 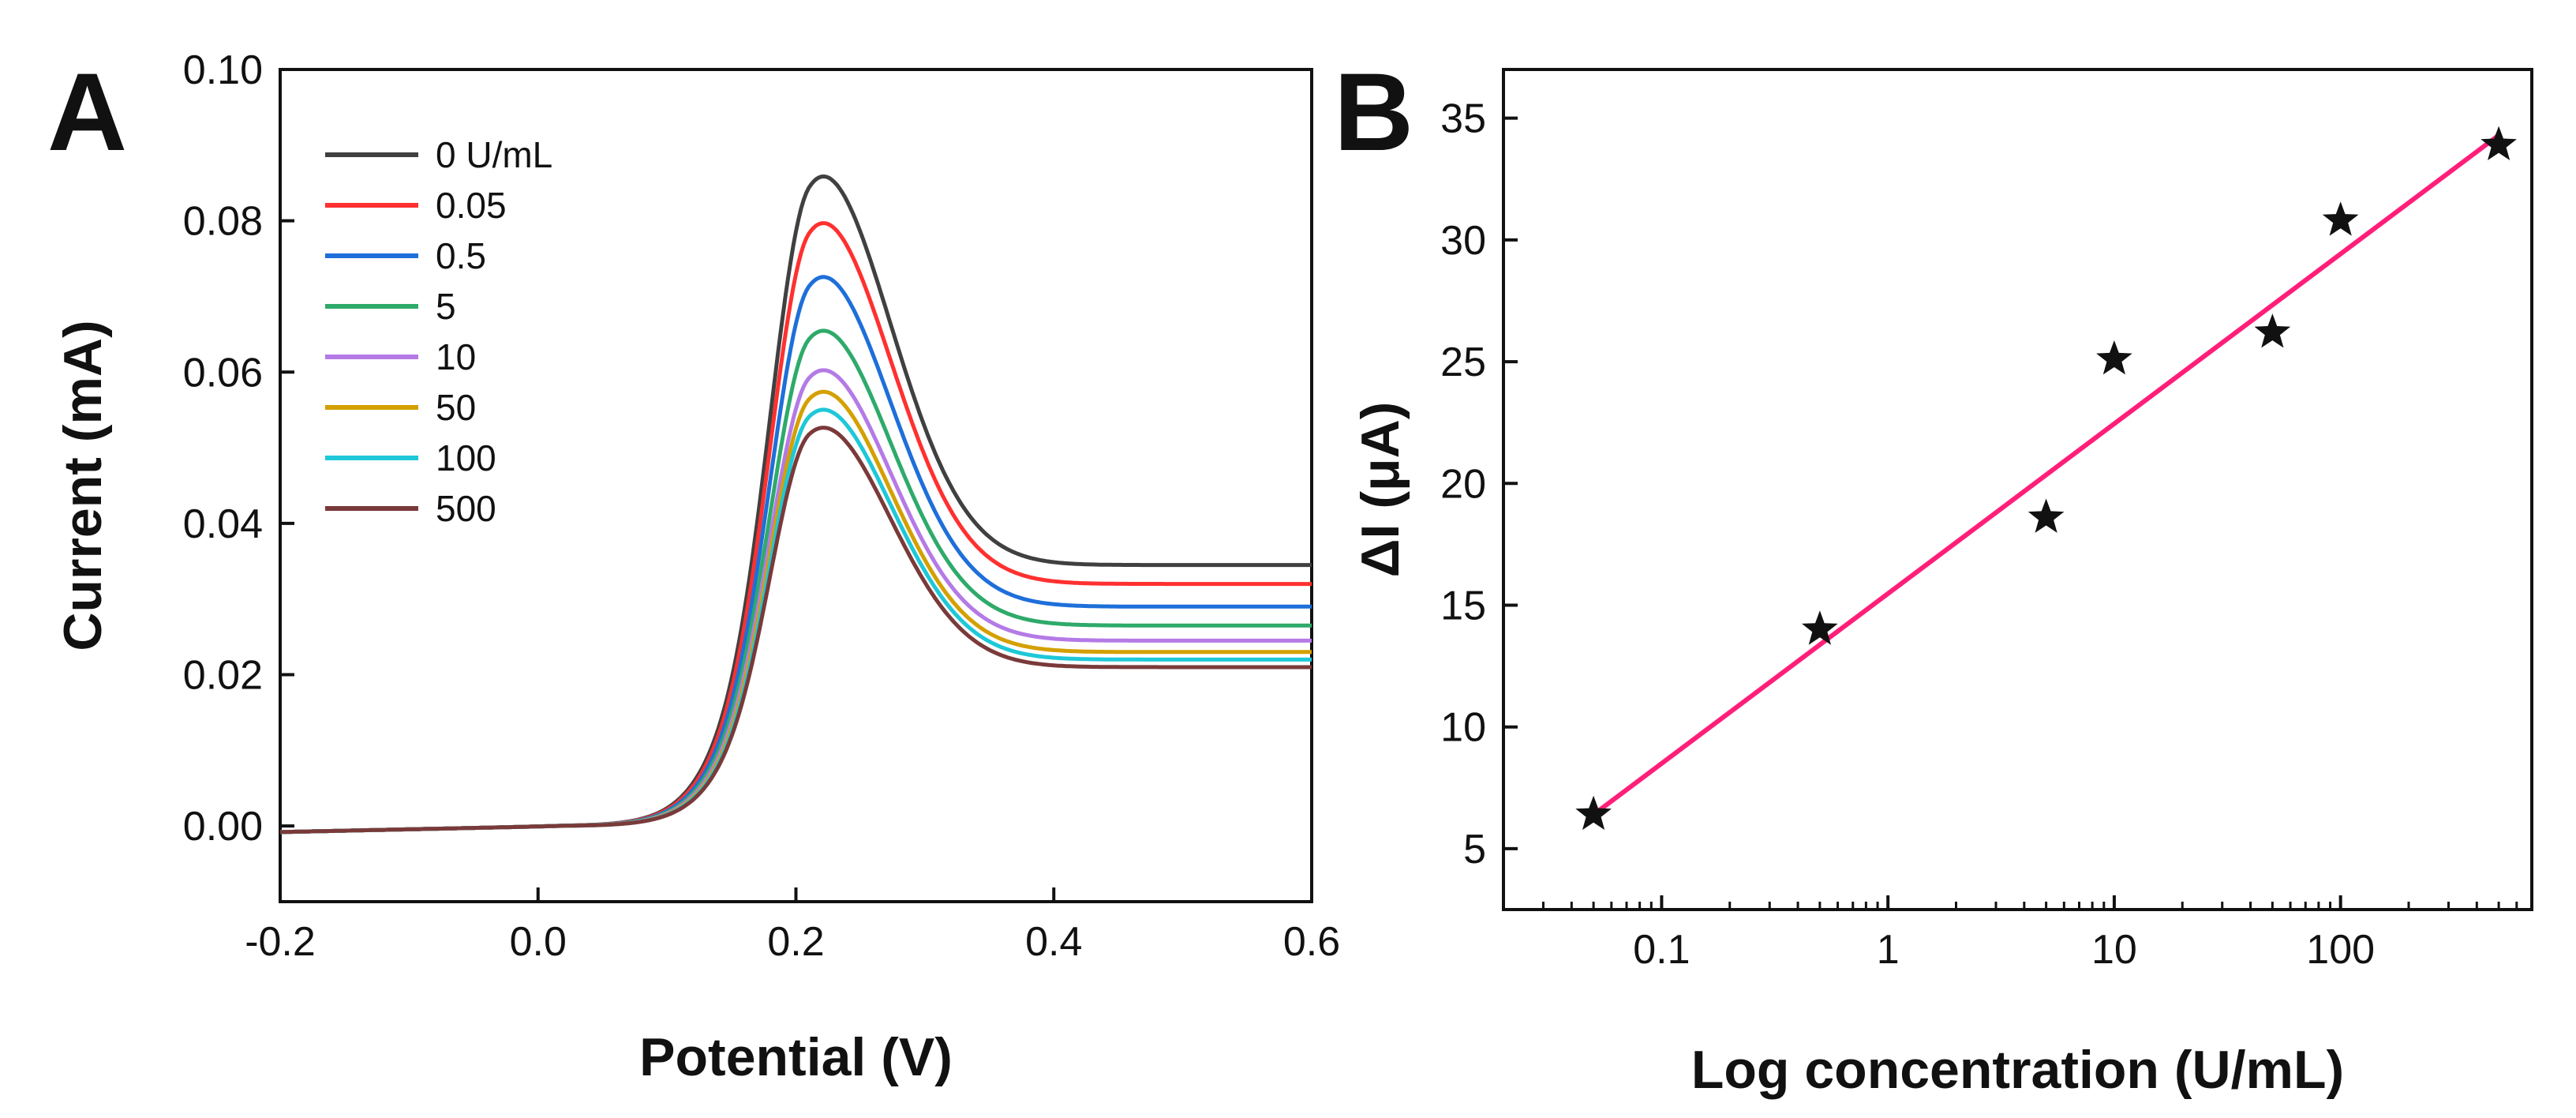 What do you see at coordinates (1463, 241) in the screenshot?
I see `y-tick-label: 30` at bounding box center [1463, 241].